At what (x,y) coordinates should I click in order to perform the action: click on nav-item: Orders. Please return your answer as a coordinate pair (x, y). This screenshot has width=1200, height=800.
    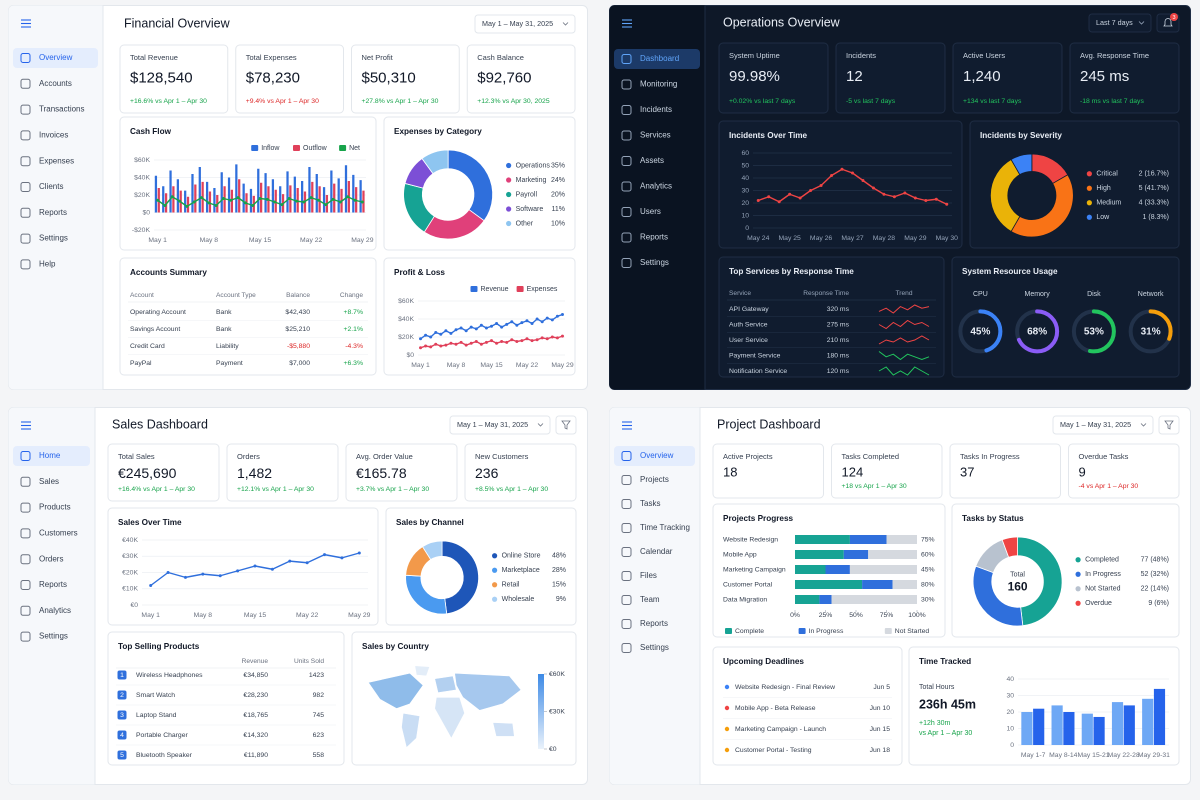
    Looking at the image, I should click on (51, 558).